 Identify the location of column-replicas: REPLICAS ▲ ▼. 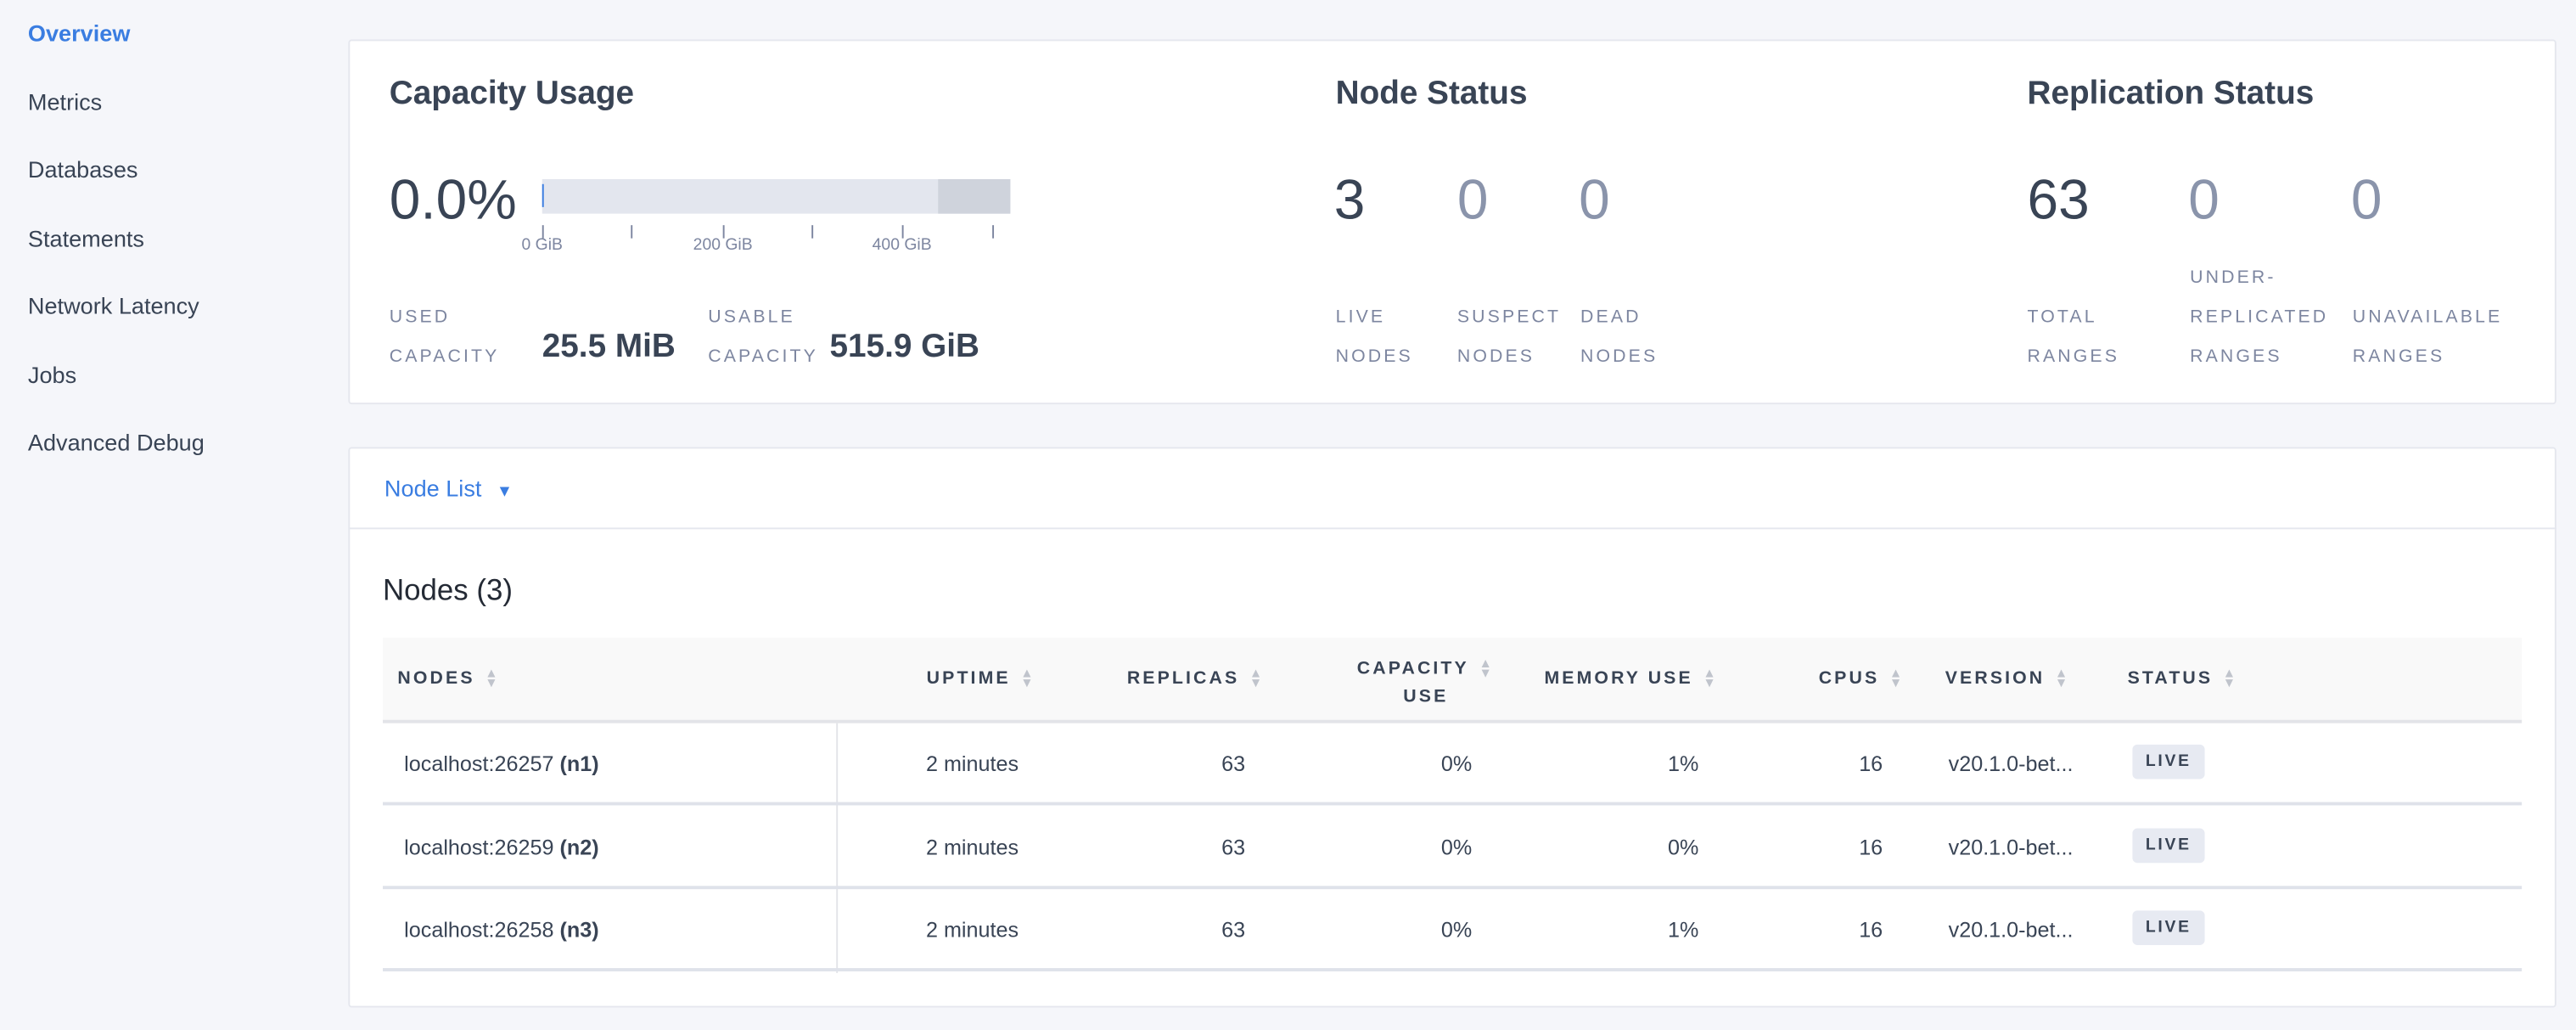
(1196, 679).